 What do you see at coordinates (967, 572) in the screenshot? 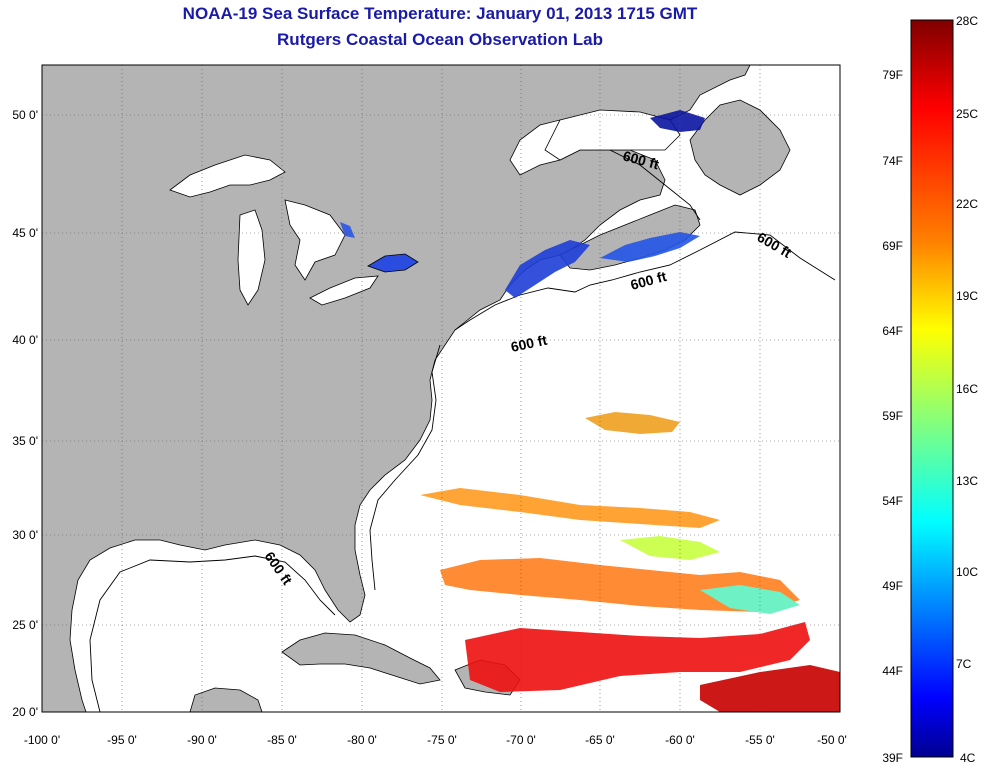
I see `celsius-tick: 10C` at bounding box center [967, 572].